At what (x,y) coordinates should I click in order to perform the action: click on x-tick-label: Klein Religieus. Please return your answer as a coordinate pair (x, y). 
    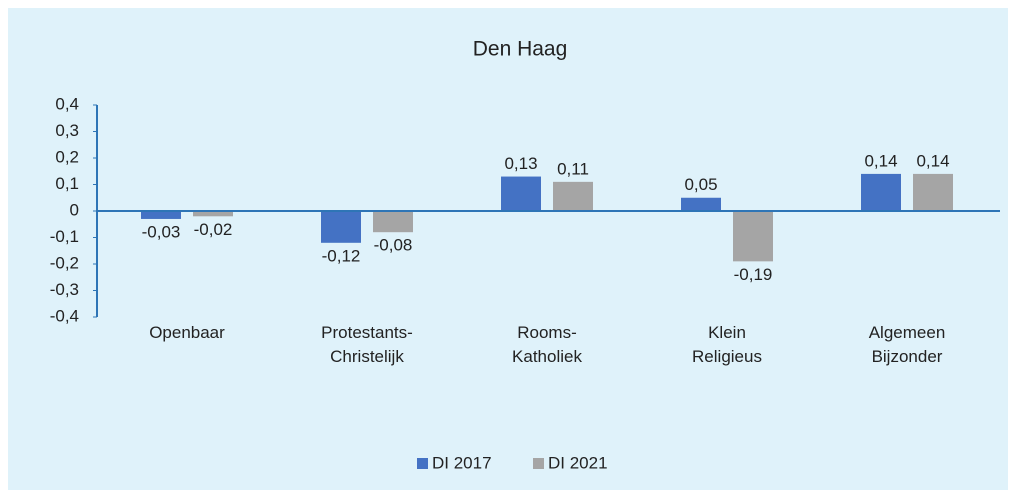
    Looking at the image, I should click on (727, 344).